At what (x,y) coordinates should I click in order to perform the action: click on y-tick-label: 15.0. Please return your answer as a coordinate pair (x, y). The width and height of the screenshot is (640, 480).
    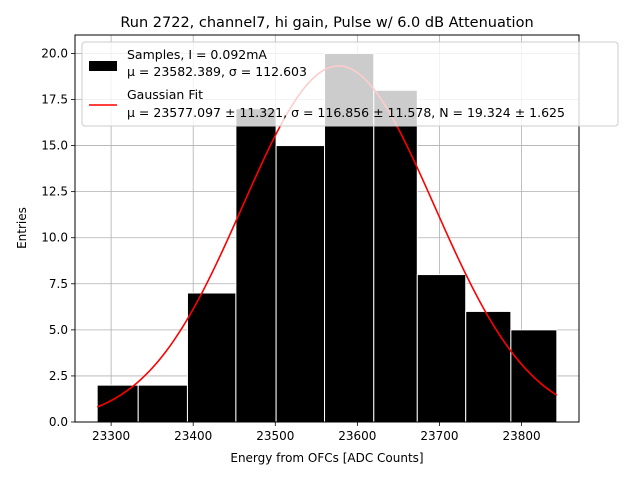
    Looking at the image, I should click on (54, 146).